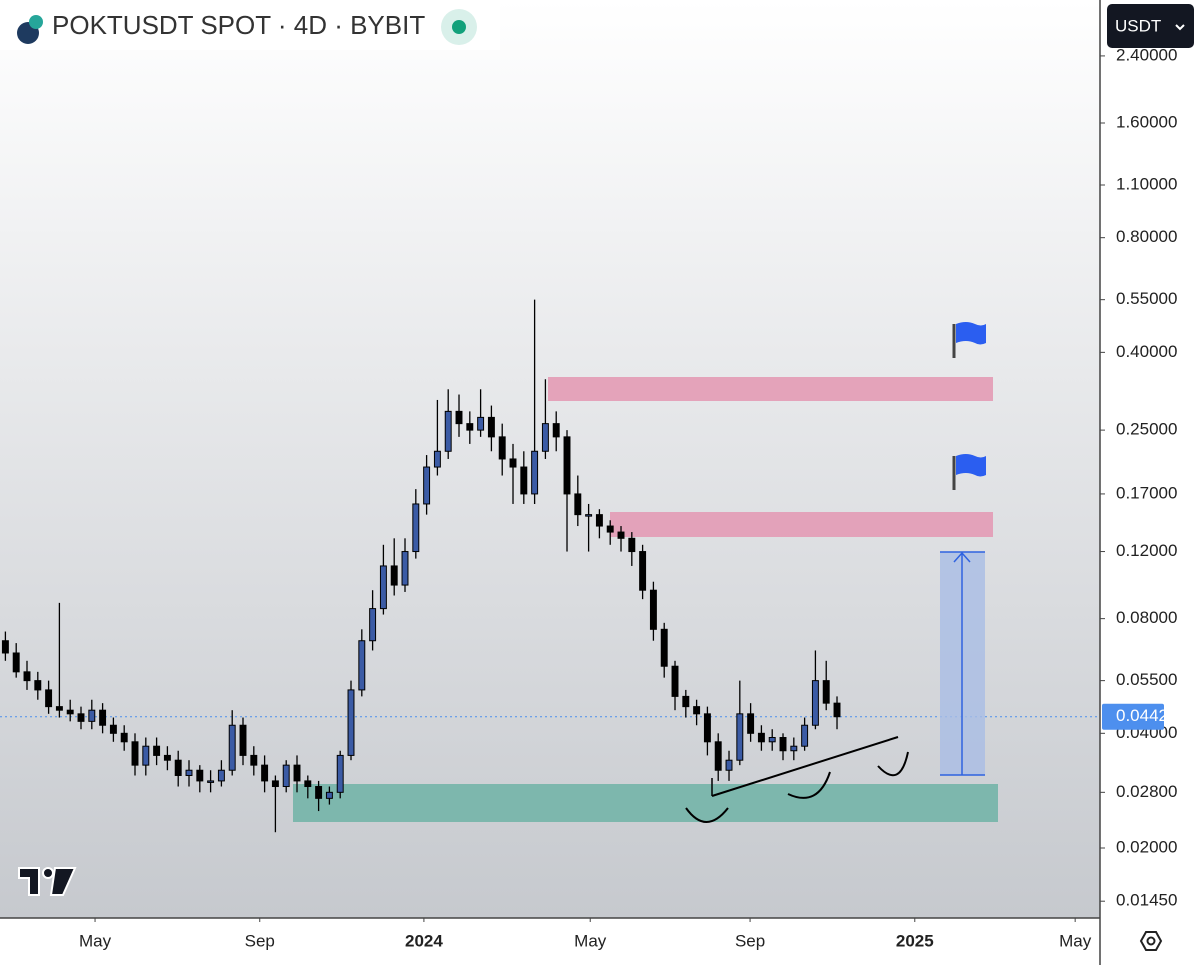  What do you see at coordinates (915, 940) in the screenshot?
I see `x-tick-label: 2025` at bounding box center [915, 940].